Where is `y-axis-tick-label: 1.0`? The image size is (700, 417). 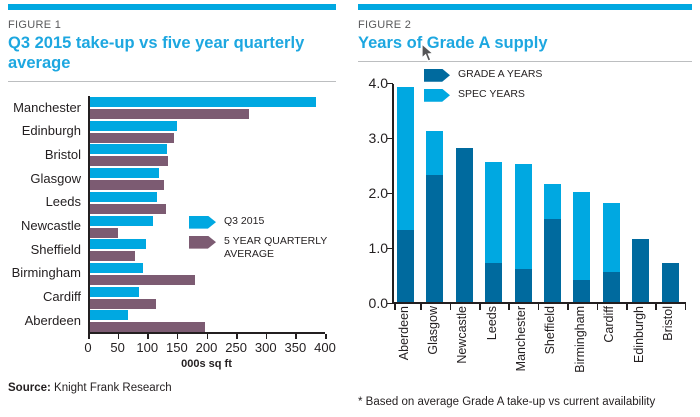 y-axis-tick-label: 1.0 is located at coordinates (378, 247).